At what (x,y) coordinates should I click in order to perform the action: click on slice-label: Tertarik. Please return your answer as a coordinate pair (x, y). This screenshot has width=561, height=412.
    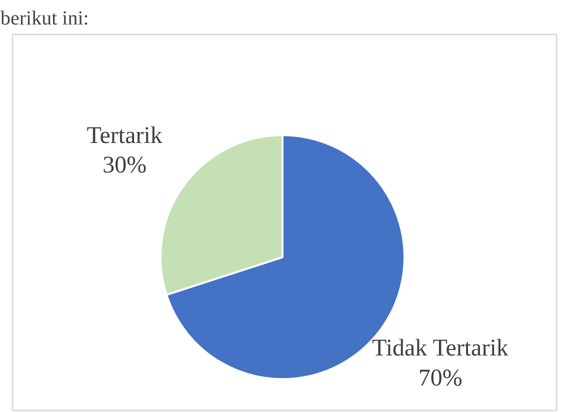
    Looking at the image, I should click on (124, 135).